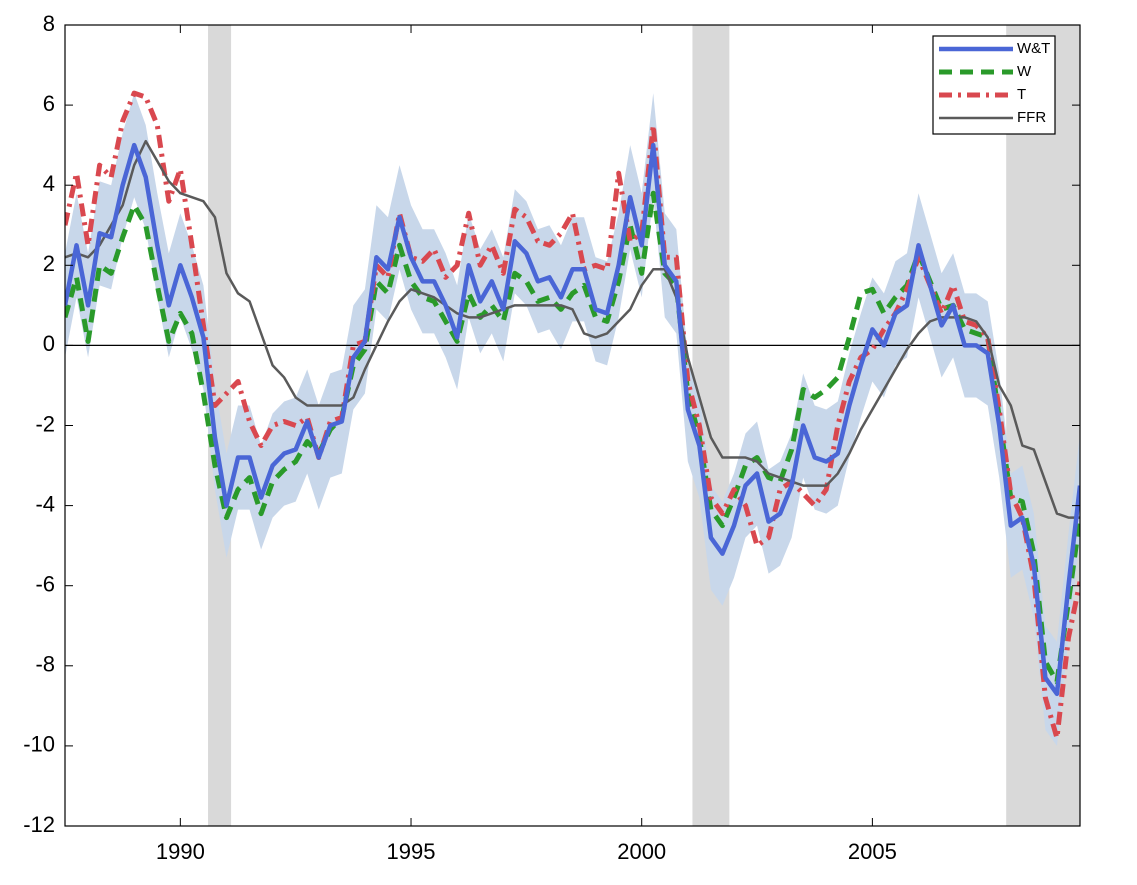 Image resolution: width=1137 pixels, height=885 pixels. Describe the element at coordinates (49, 343) in the screenshot. I see `y-tick-label: 0` at that location.